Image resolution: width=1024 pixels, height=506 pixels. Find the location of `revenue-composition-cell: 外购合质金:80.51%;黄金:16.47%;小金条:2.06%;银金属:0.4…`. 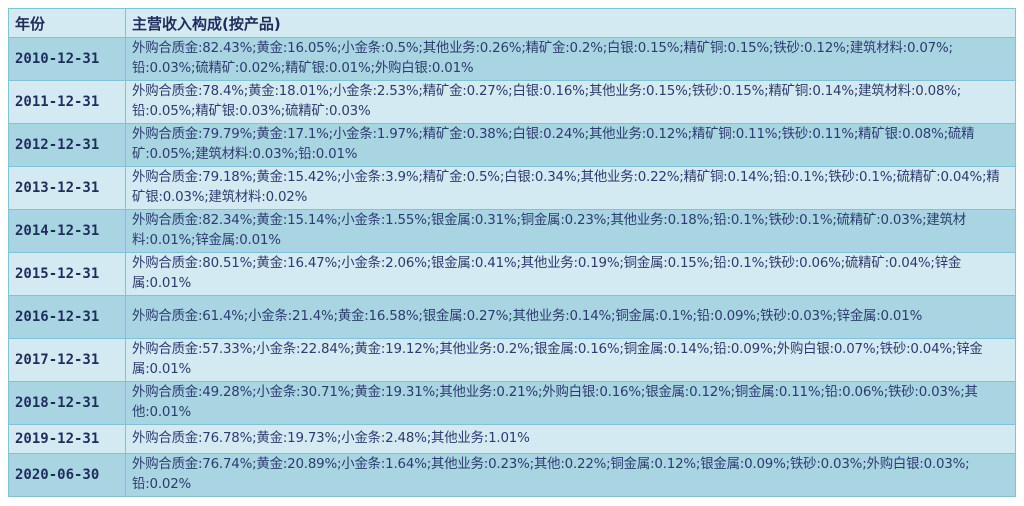

revenue-composition-cell: 外购合质金:80.51%;黄金:16.47%;小金条:2.06%;银金属:0.4… is located at coordinates (570, 274).